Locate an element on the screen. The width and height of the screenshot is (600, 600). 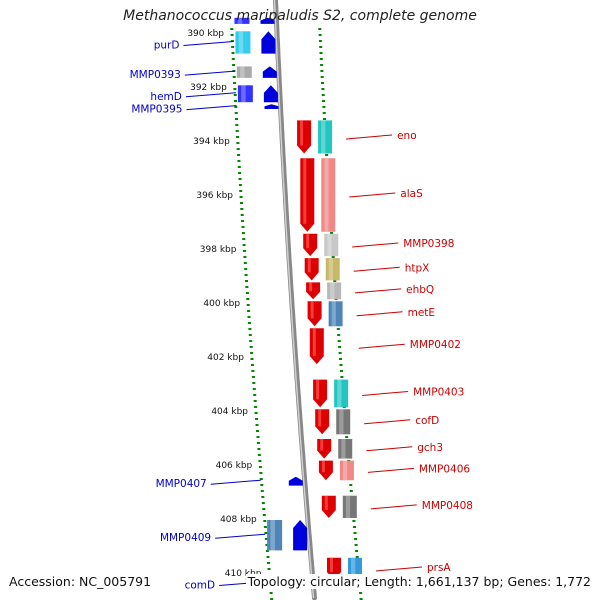
gene-label-forward: prsA is located at coordinates (439, 568).